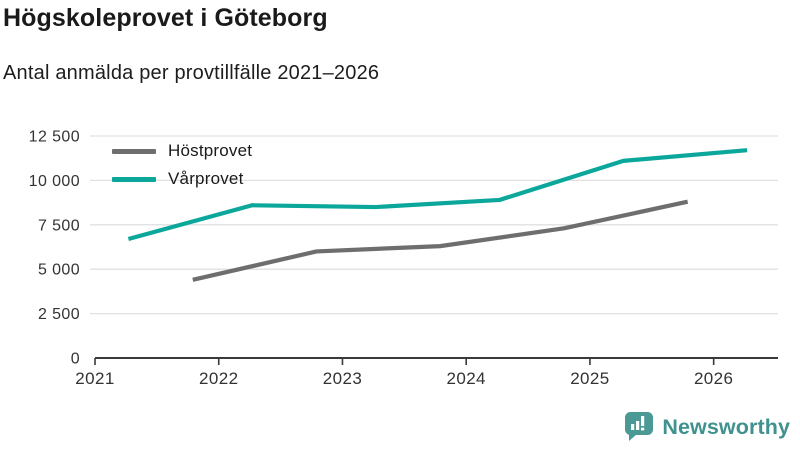 The width and height of the screenshot is (800, 450). What do you see at coordinates (75, 359) in the screenshot?
I see `y-axis-tick-label: 0` at bounding box center [75, 359].